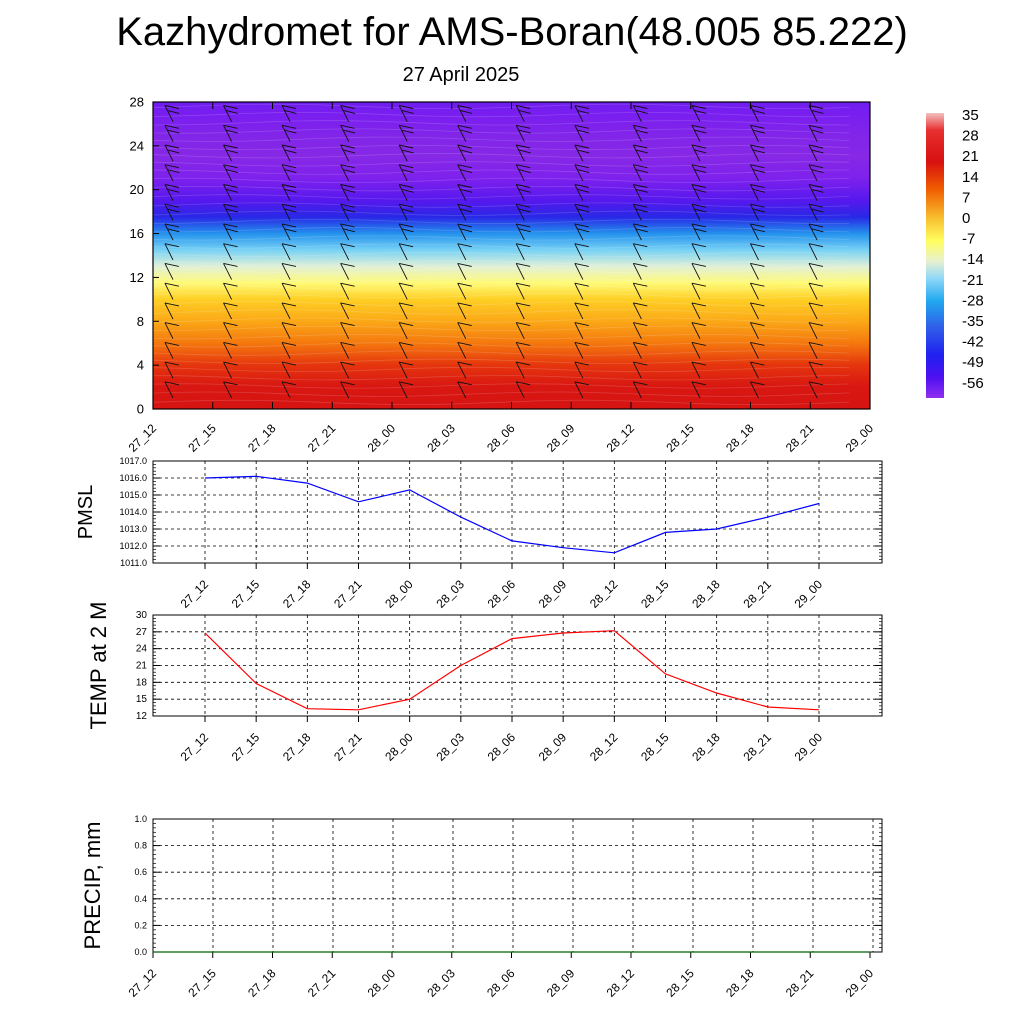 The width and height of the screenshot is (1024, 1024). Describe the element at coordinates (137, 189) in the screenshot. I see `y-tick-label: 20` at that location.